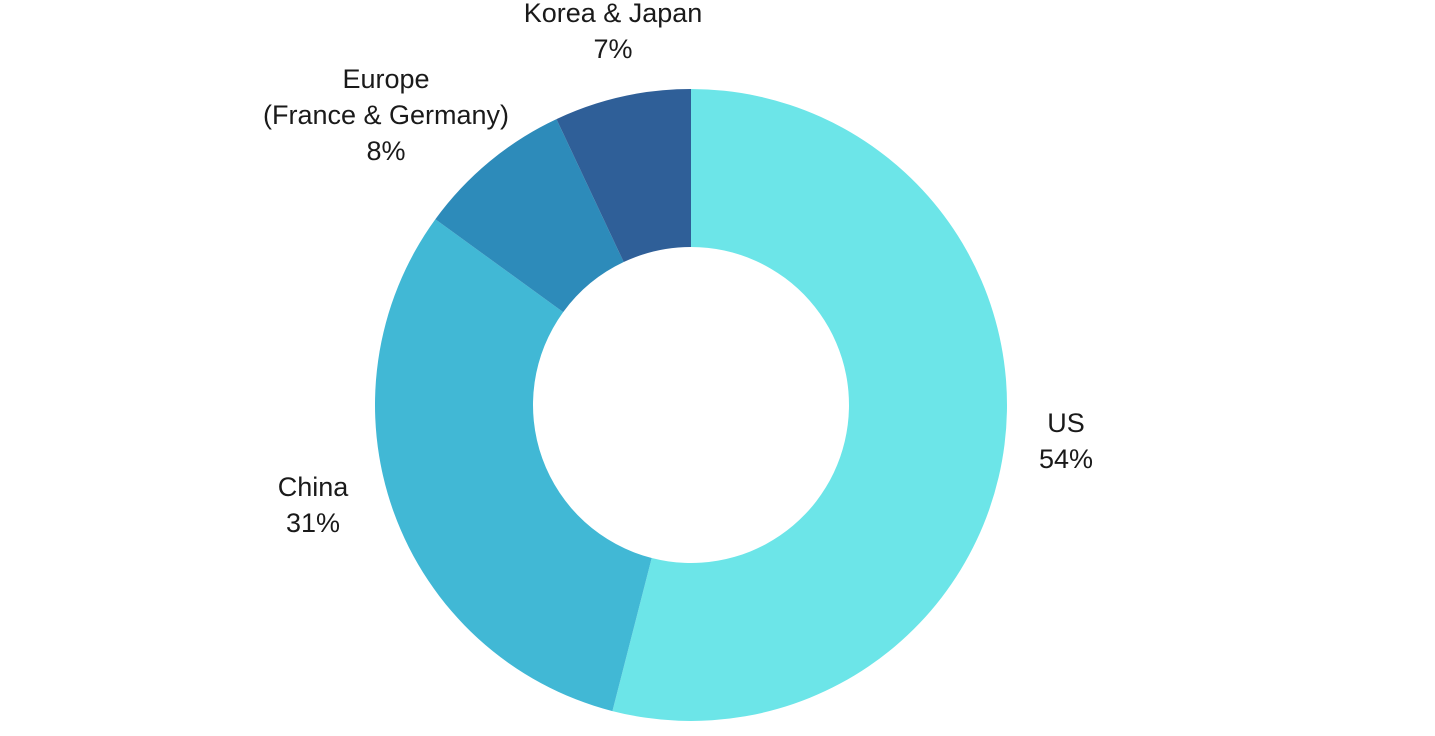 The height and width of the screenshot is (736, 1435). Describe the element at coordinates (1066, 441) in the screenshot. I see `slice-label: US 54%` at that location.